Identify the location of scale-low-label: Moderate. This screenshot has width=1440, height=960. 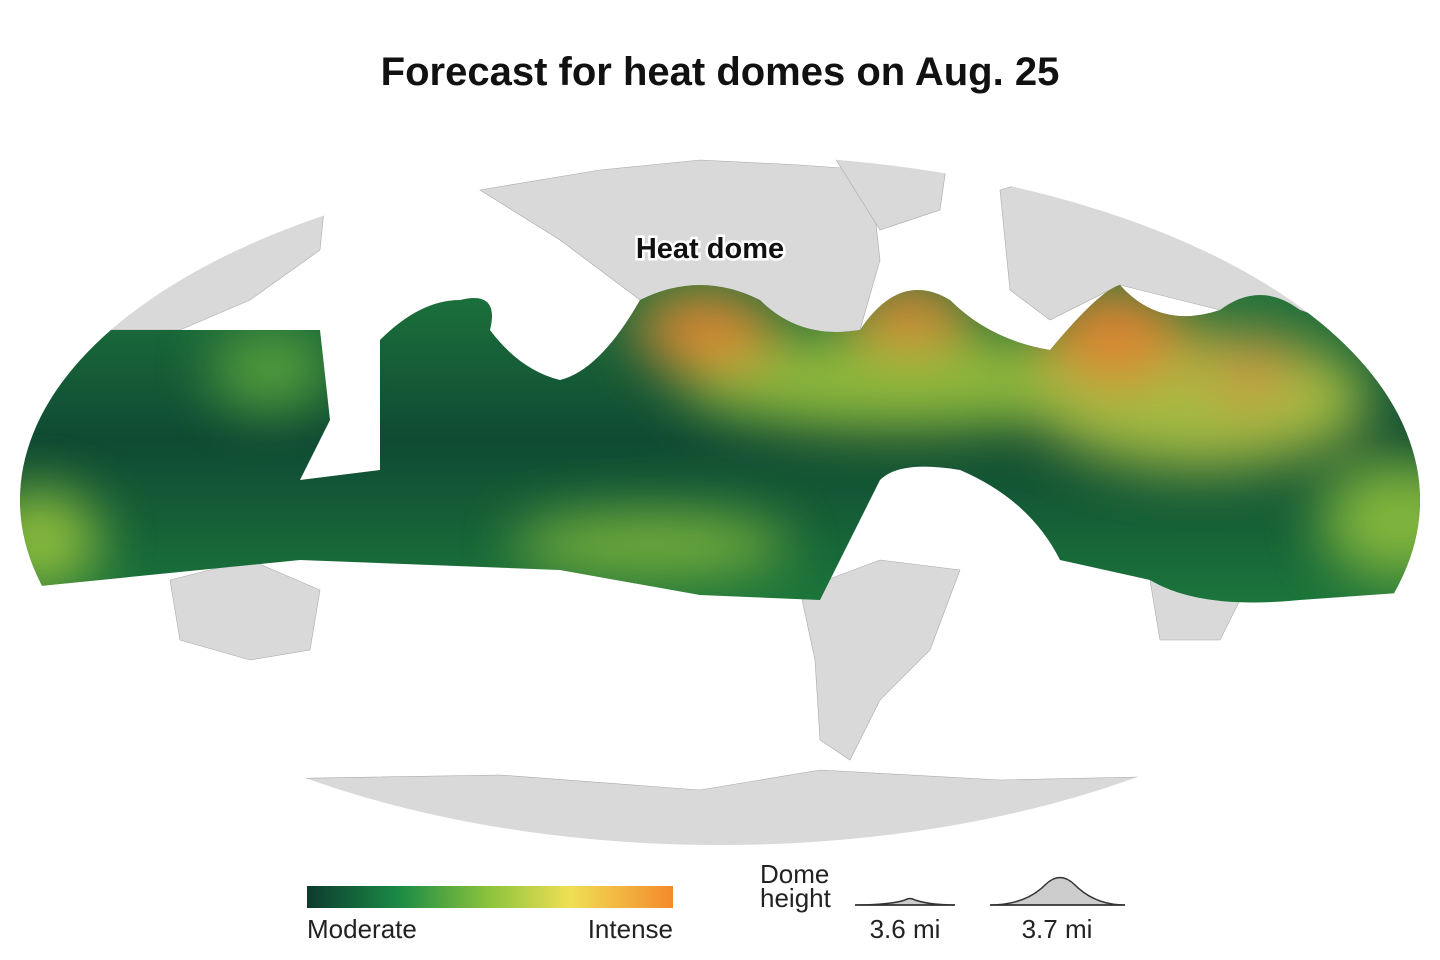
(362, 929).